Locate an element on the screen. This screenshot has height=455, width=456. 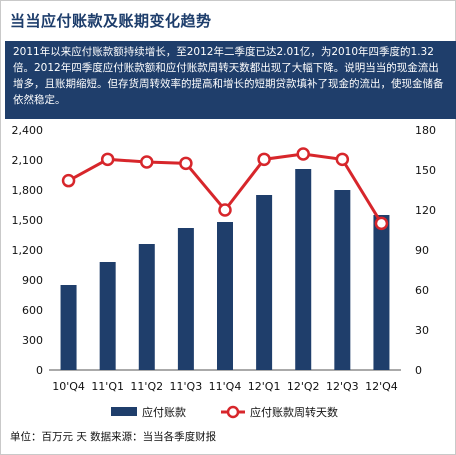
left-tick-label: 2,100 is located at coordinates (28, 160).